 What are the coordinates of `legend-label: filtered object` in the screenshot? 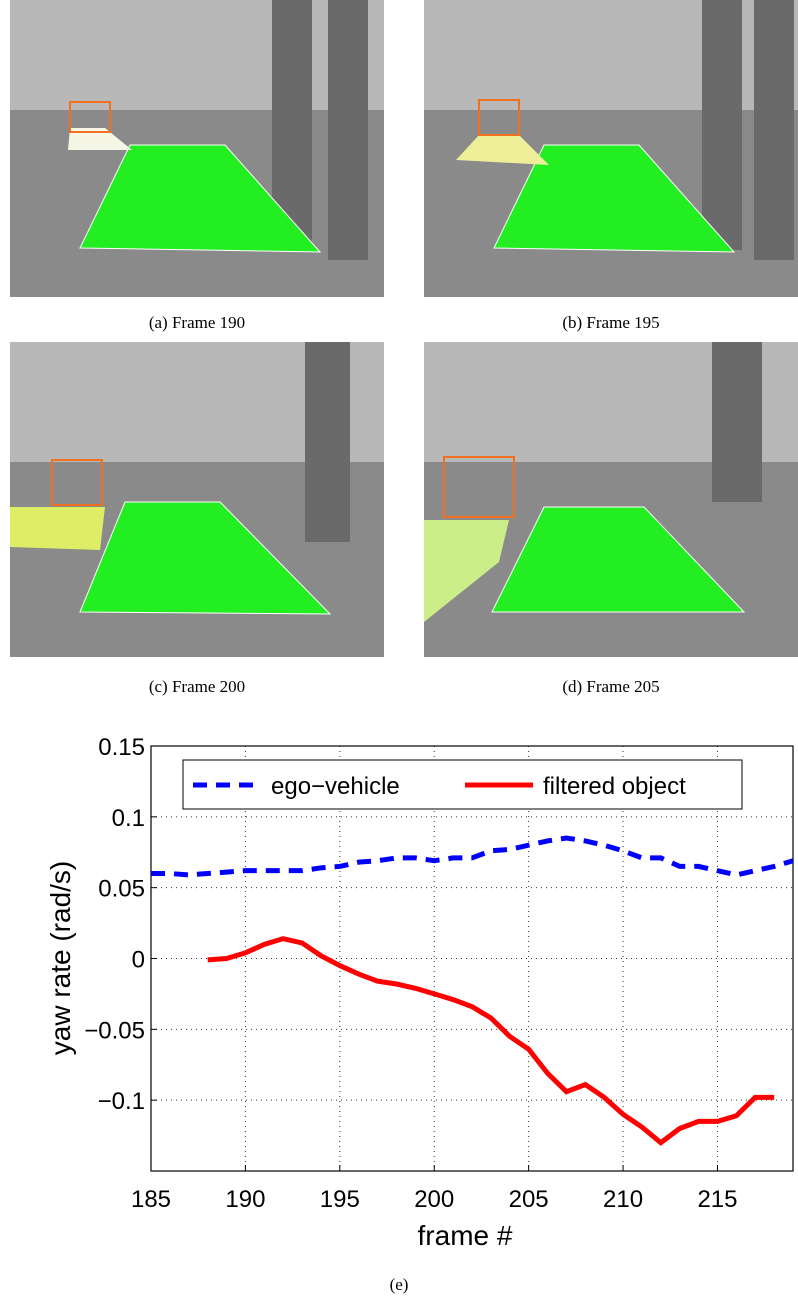 It's located at (614, 786).